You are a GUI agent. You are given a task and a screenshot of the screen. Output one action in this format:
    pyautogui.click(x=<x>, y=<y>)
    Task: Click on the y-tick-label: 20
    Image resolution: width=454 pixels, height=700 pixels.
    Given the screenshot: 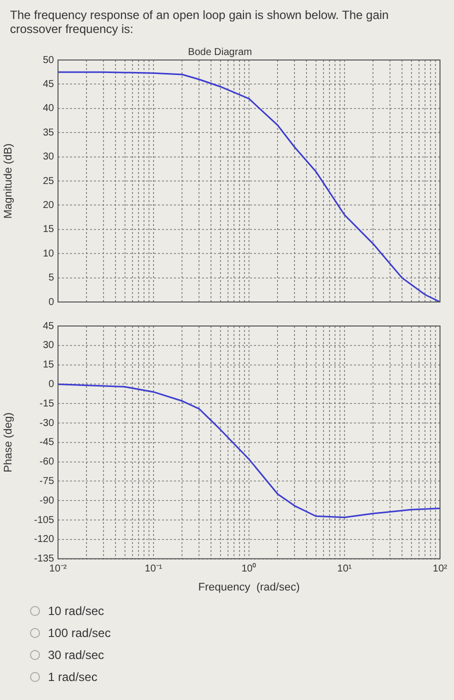 What is the action you would take?
    pyautogui.click(x=48, y=205)
    